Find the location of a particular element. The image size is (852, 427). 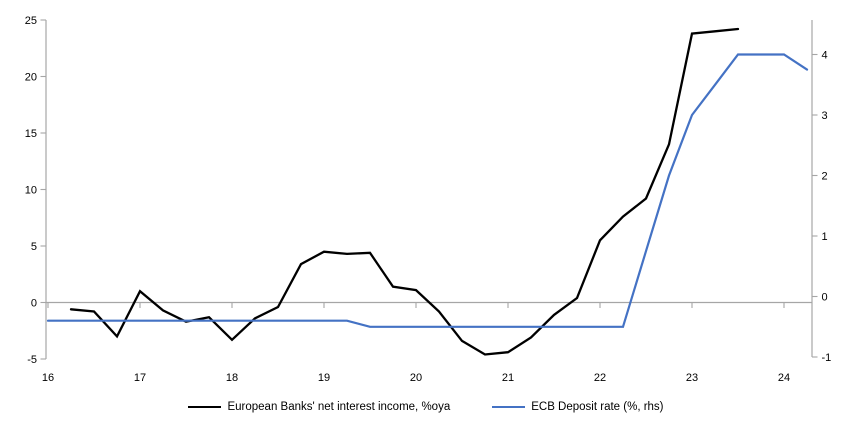

x-axis-tick-label: 20 is located at coordinates (416, 378).